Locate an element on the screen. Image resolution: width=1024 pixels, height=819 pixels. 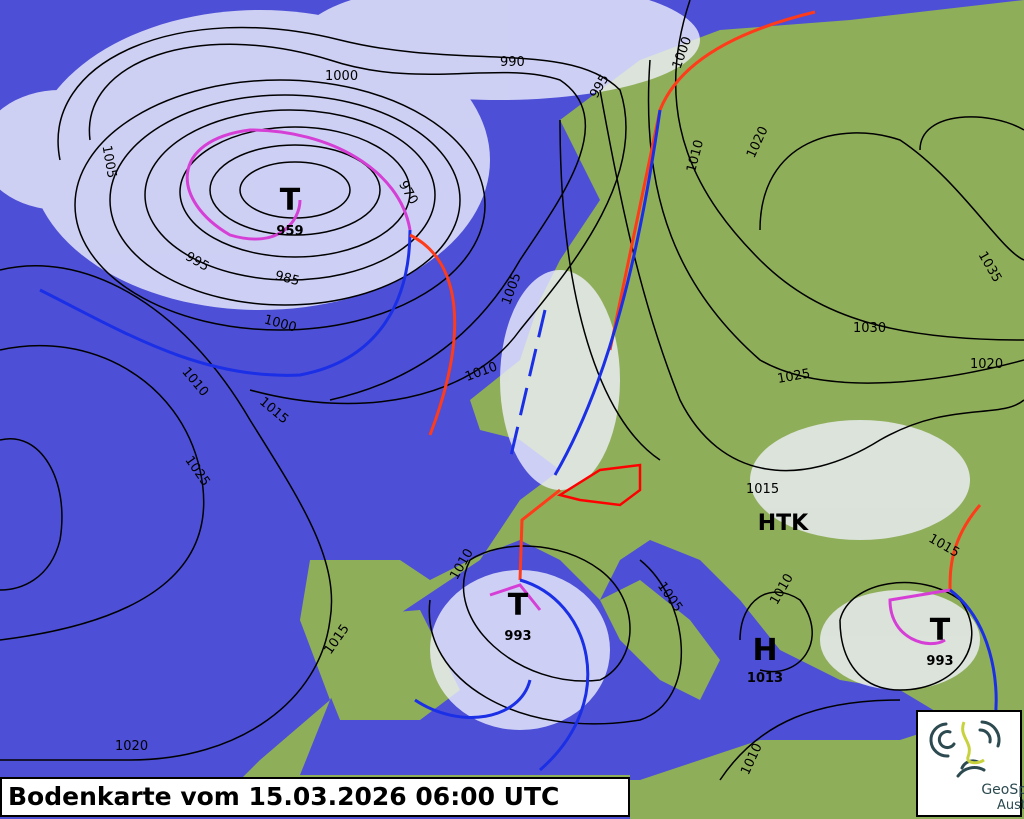
isobar-label: 1010 is located at coordinates (194, 382).